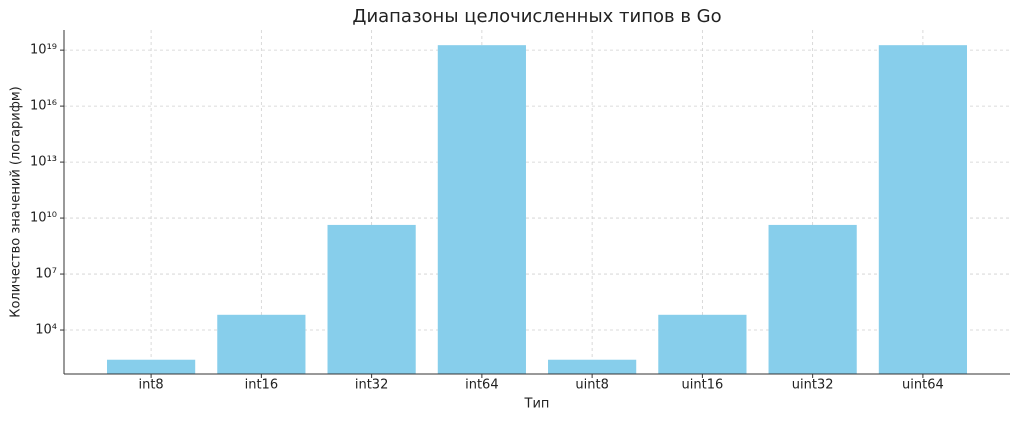  I want to click on x-tick-label: int16, so click(262, 385).